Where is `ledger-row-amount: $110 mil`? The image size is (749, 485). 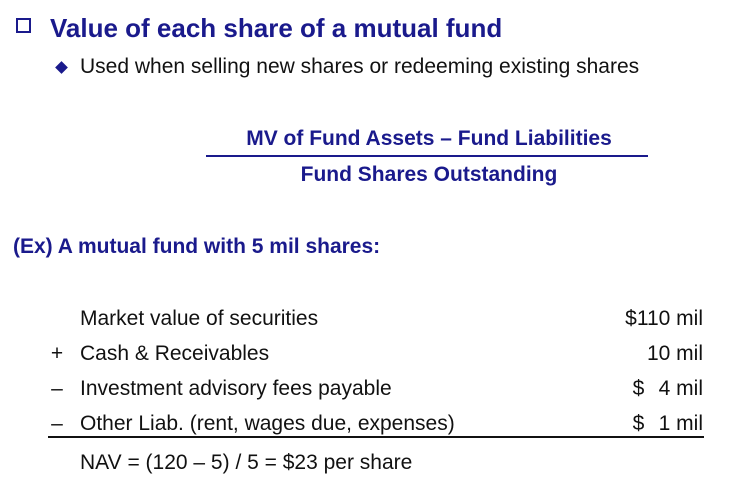
ledger-row-amount: $110 mil is located at coordinates (664, 318).